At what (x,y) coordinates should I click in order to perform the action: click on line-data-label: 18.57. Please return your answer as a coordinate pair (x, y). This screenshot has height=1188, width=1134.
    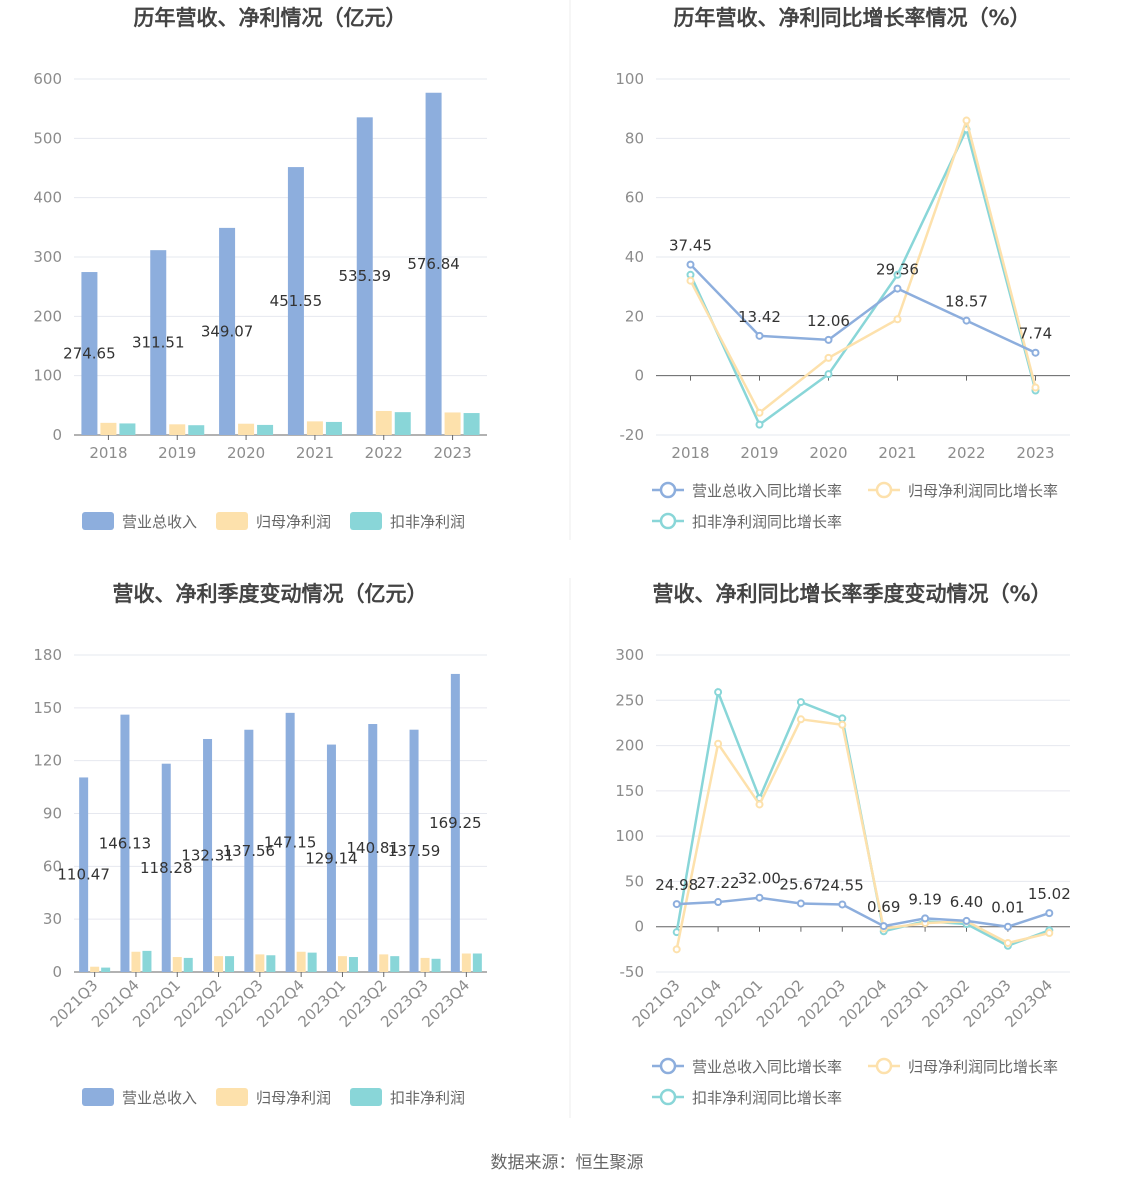
    Looking at the image, I should click on (966, 302).